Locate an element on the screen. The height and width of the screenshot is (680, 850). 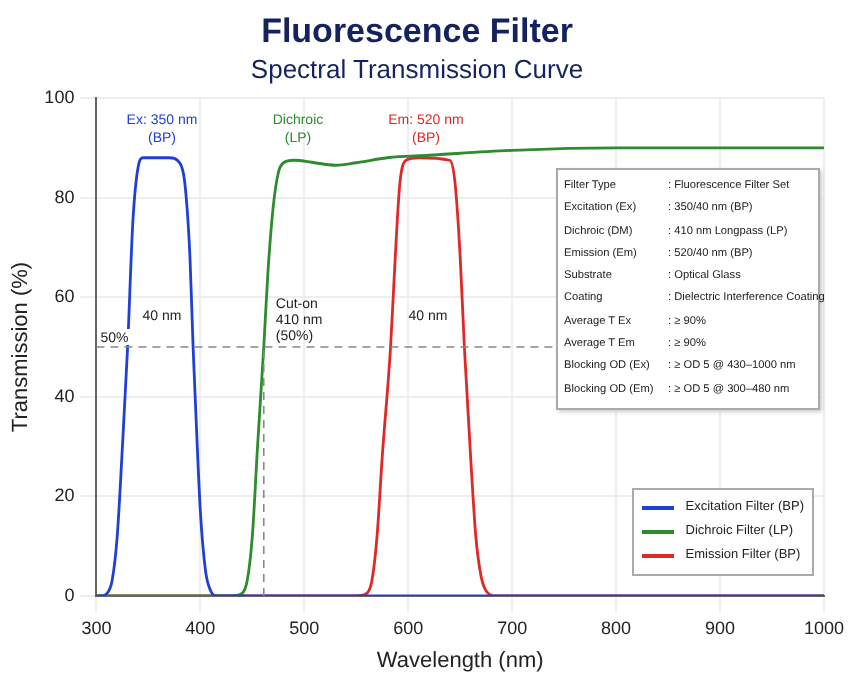
x-tick-label: 300 is located at coordinates (96, 627).